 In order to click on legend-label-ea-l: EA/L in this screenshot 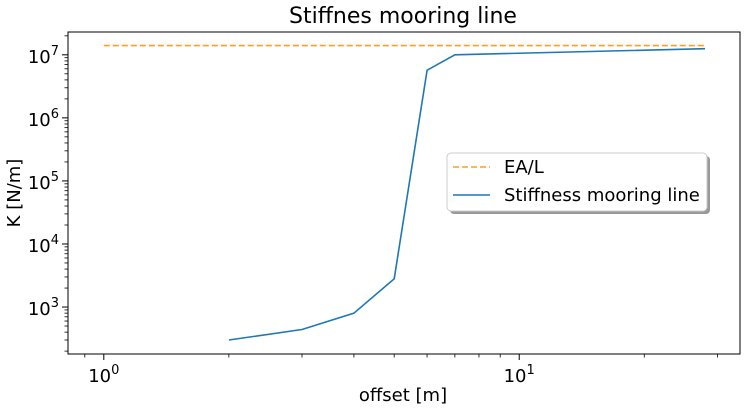, I will do `click(524, 167)`.